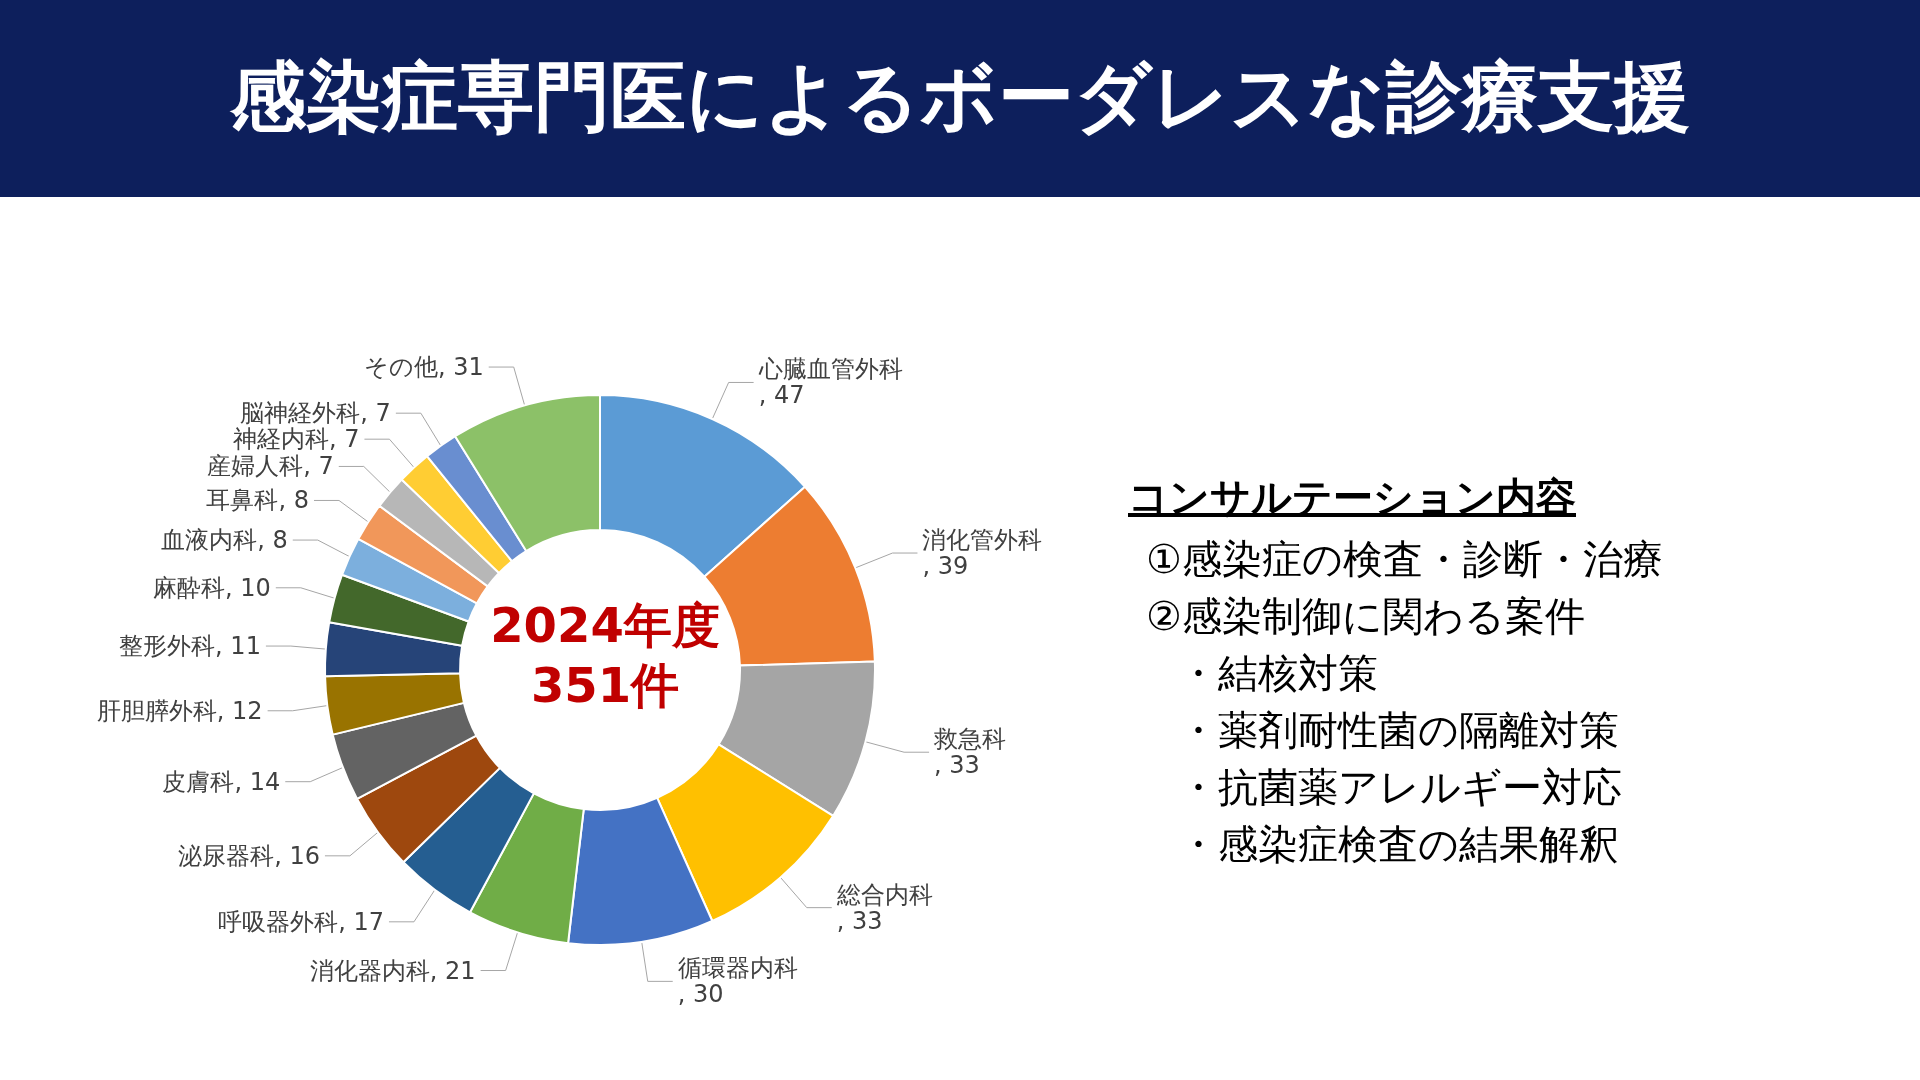 This screenshot has width=1920, height=1080. What do you see at coordinates (300, 413) in the screenshot?
I see `slice-label: 脳神経外科` at bounding box center [300, 413].